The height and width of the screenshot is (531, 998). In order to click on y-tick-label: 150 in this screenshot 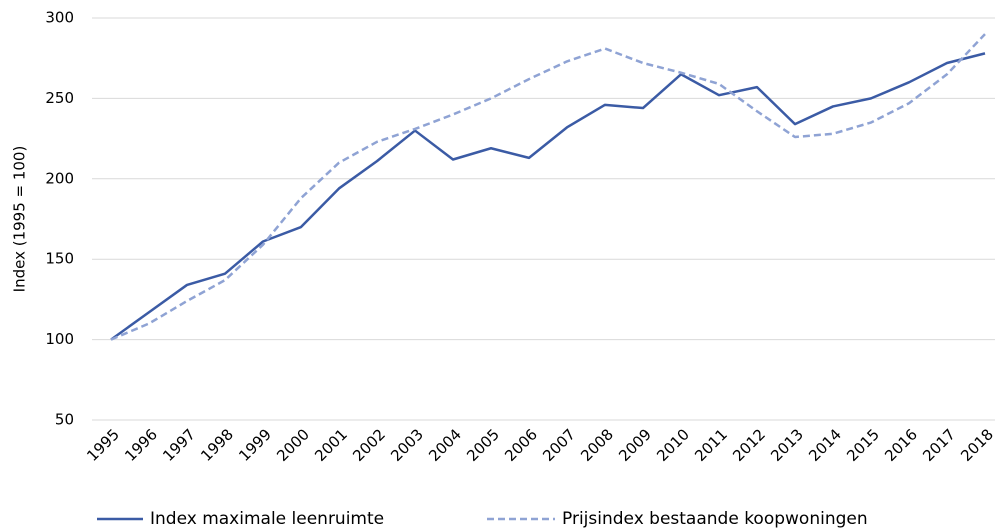, I will do `click(59, 259)`.